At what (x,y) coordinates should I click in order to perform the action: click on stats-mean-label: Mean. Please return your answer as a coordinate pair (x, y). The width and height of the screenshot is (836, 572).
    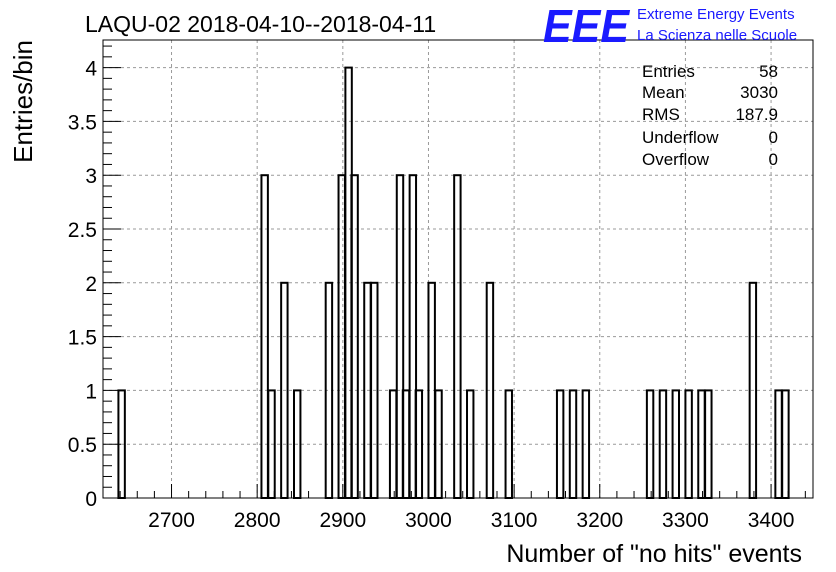
    Looking at the image, I should click on (663, 92).